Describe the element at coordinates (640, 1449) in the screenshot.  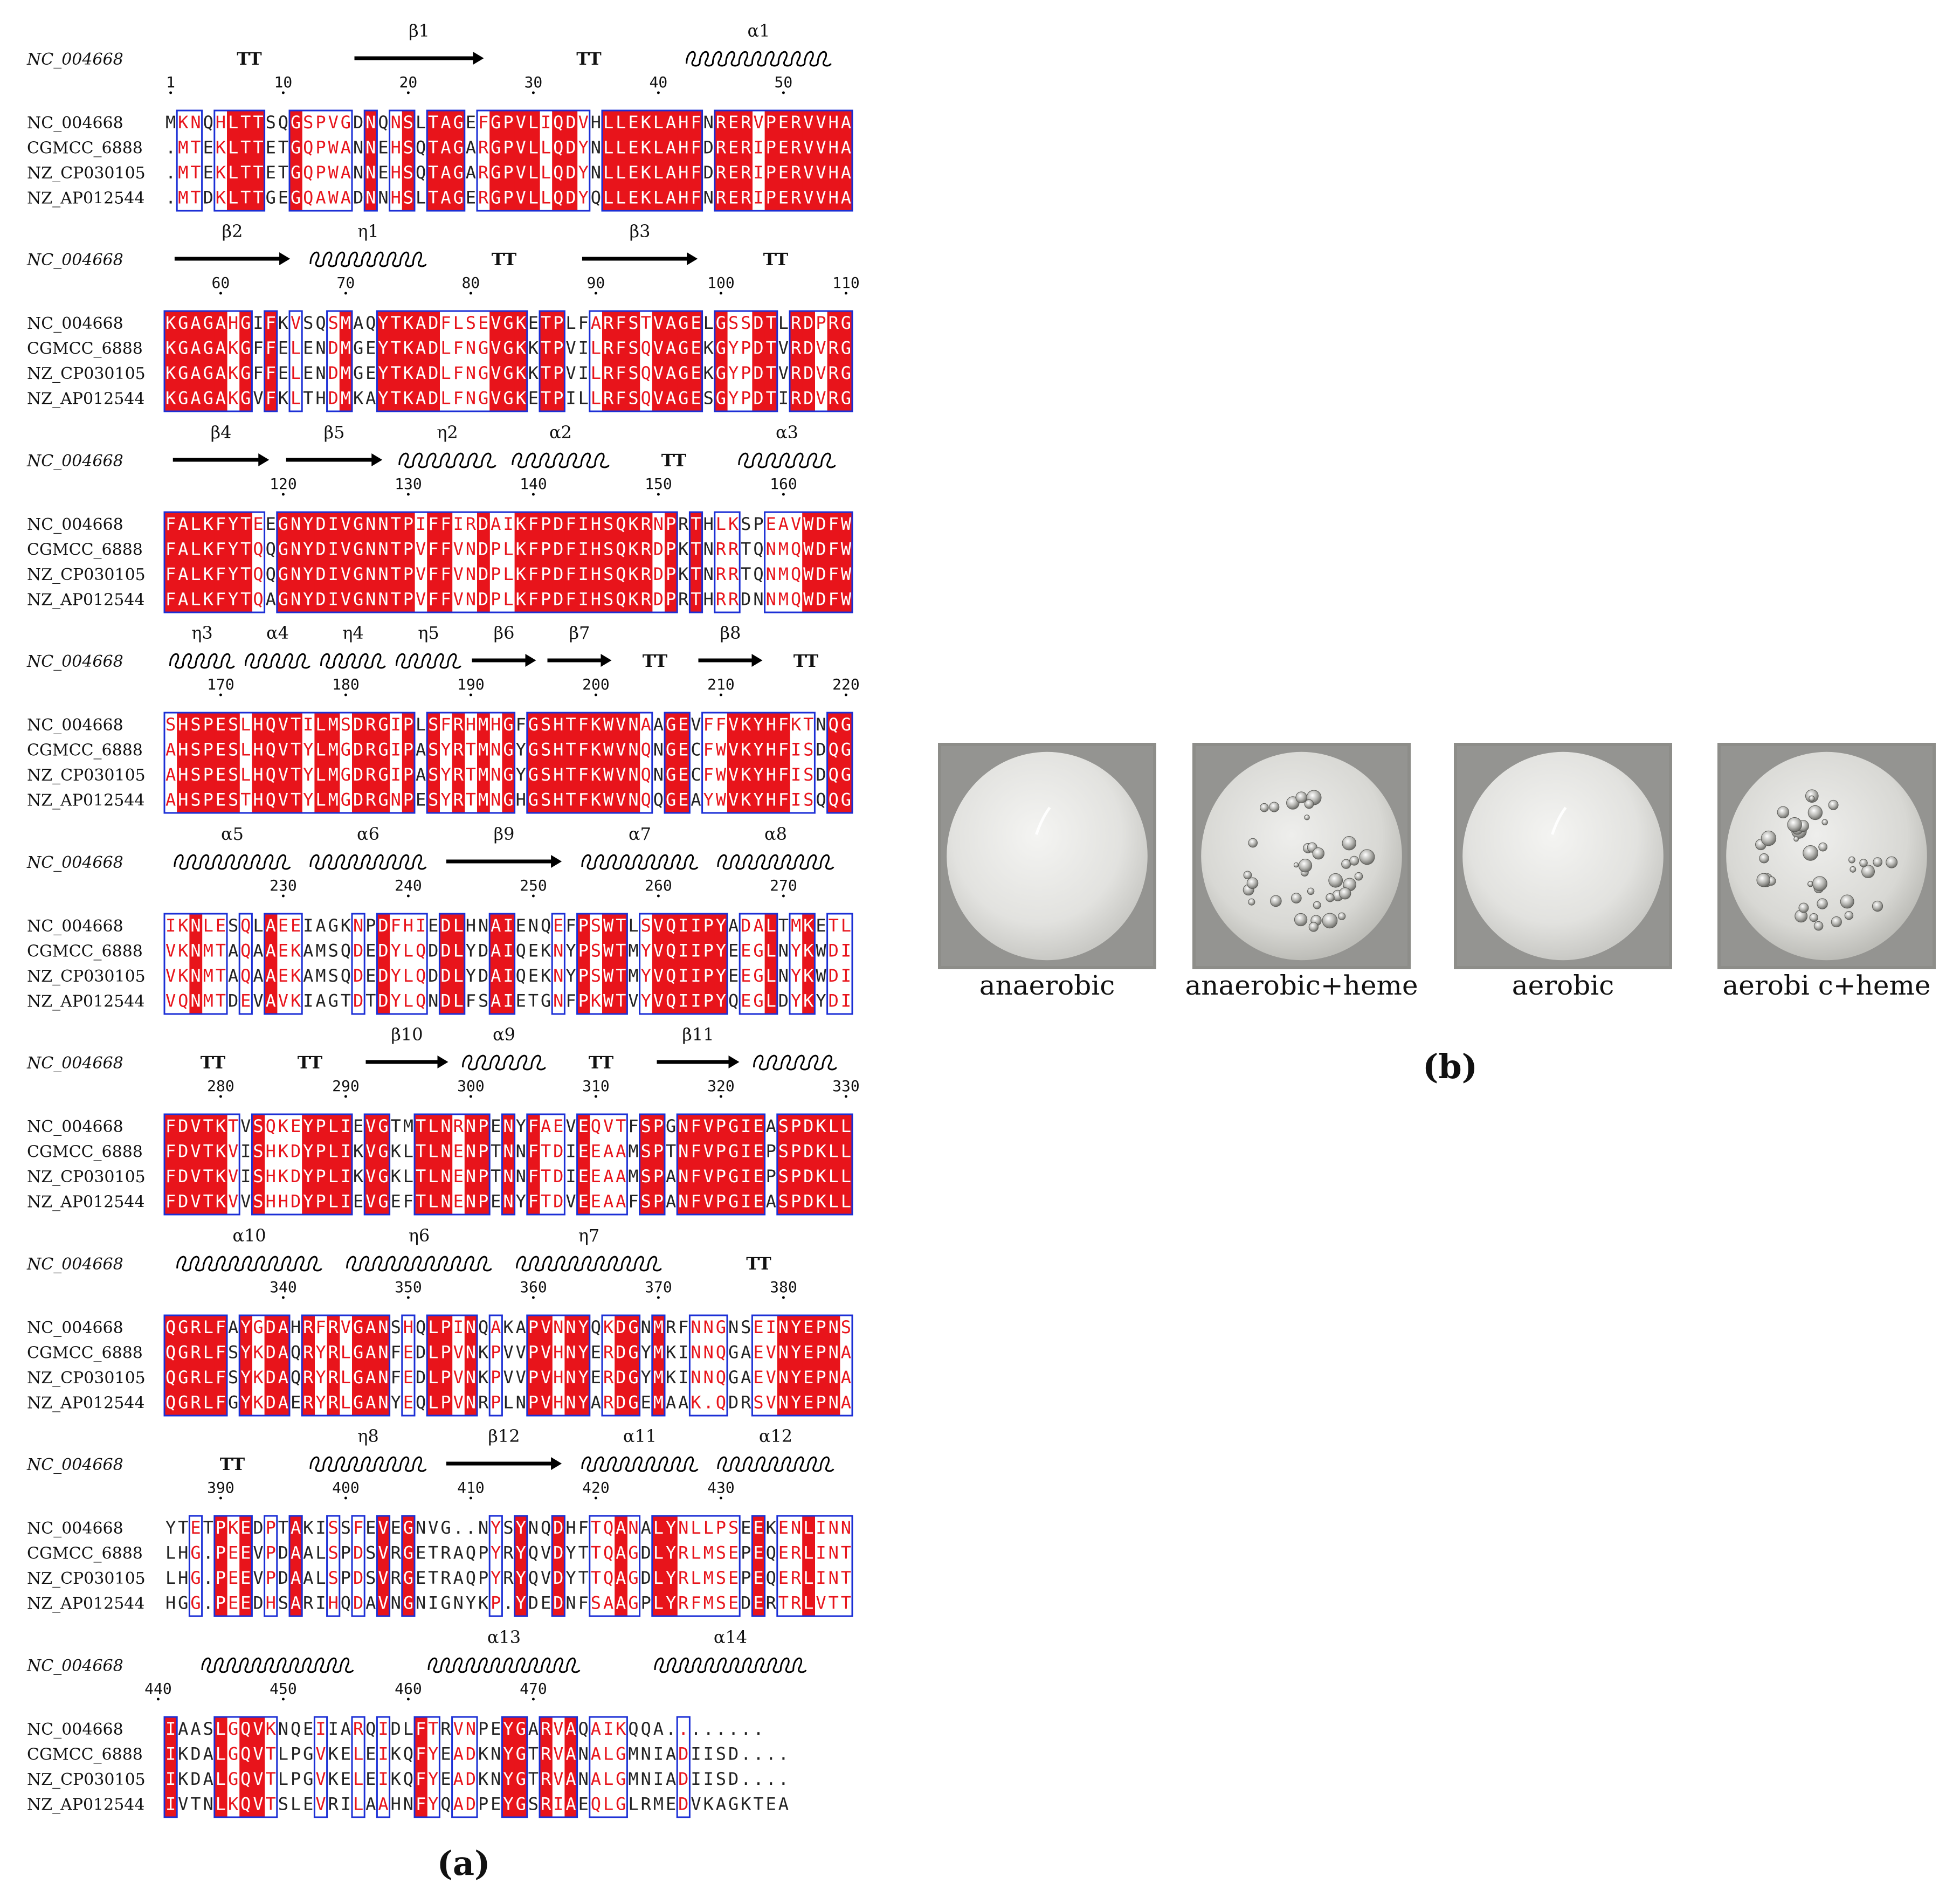
I see `ss-element: α11` at that location.